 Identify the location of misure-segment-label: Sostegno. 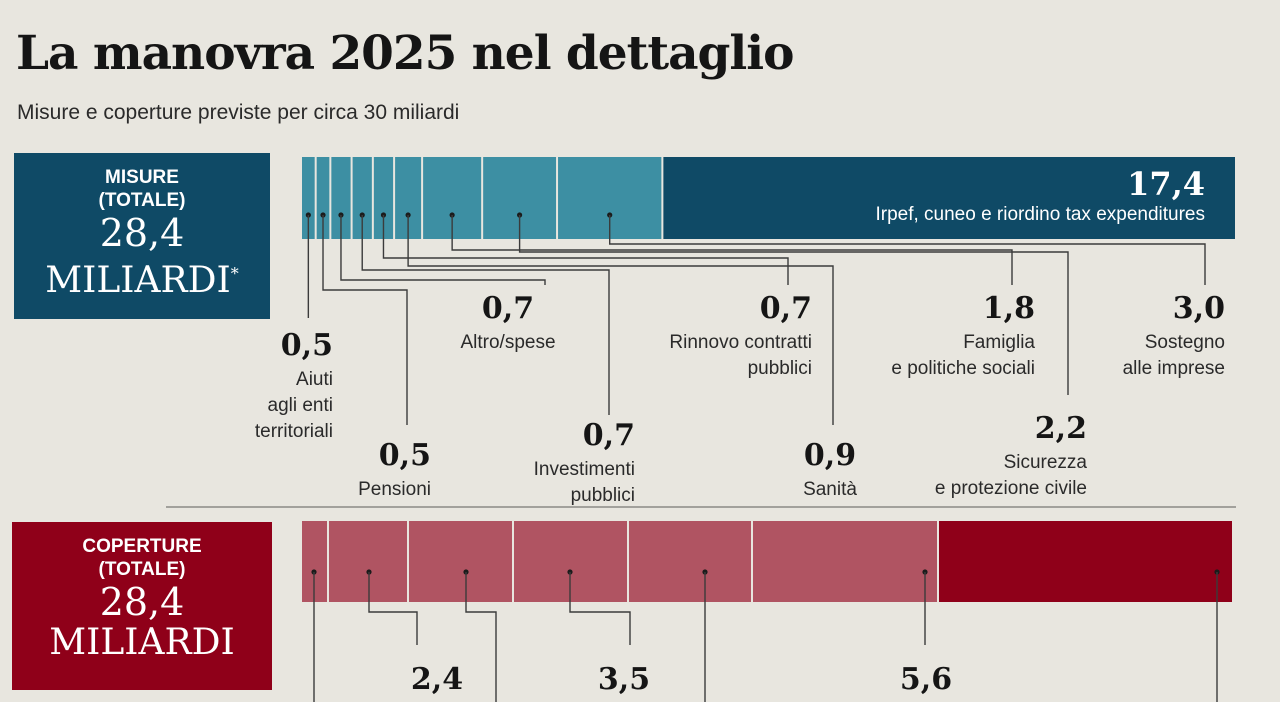
(1185, 342).